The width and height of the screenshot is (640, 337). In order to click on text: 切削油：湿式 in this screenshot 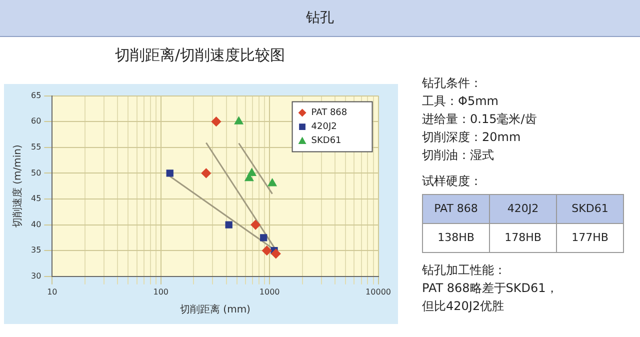, I will do `click(458, 155)`.